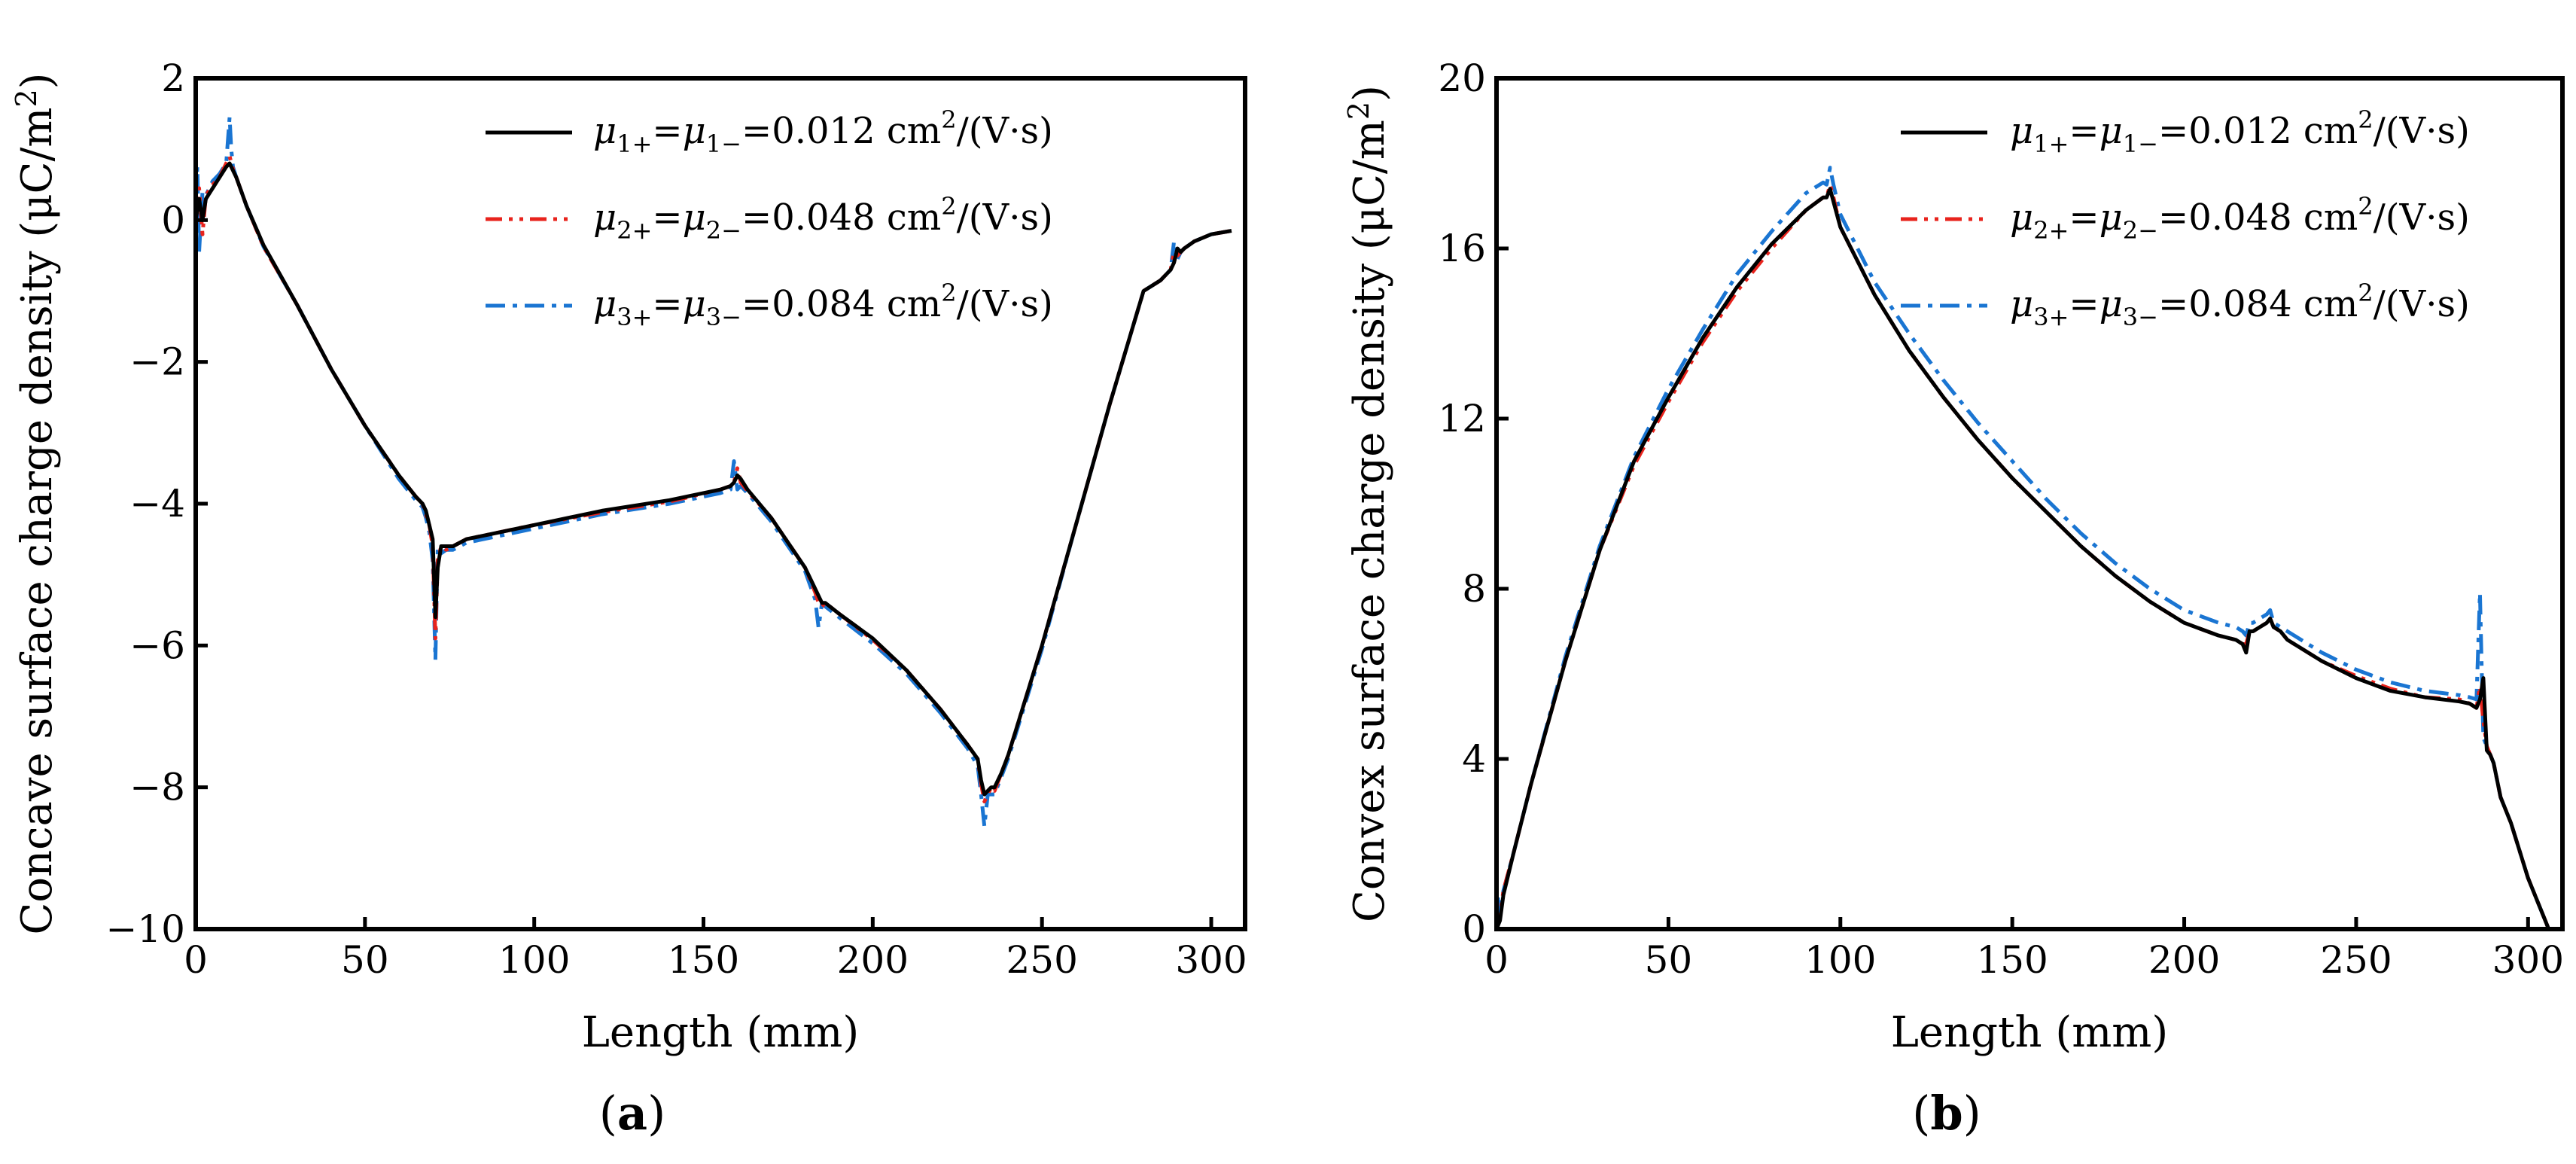 The image size is (2576, 1164). What do you see at coordinates (2240, 218) in the screenshot?
I see `panel-b-legend-label-2: μ2+=μ2−=0.048 cm2/(V·s)` at bounding box center [2240, 218].